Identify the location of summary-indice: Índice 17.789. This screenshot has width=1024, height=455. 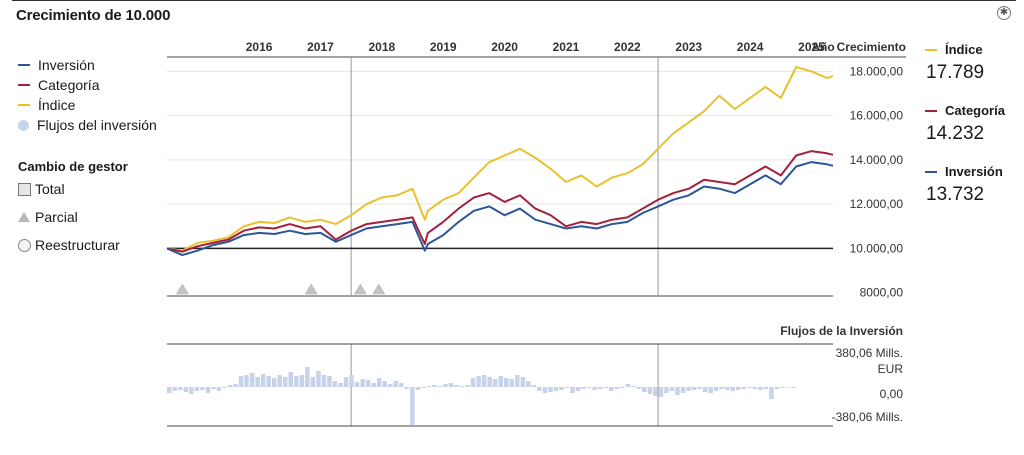
(954, 63).